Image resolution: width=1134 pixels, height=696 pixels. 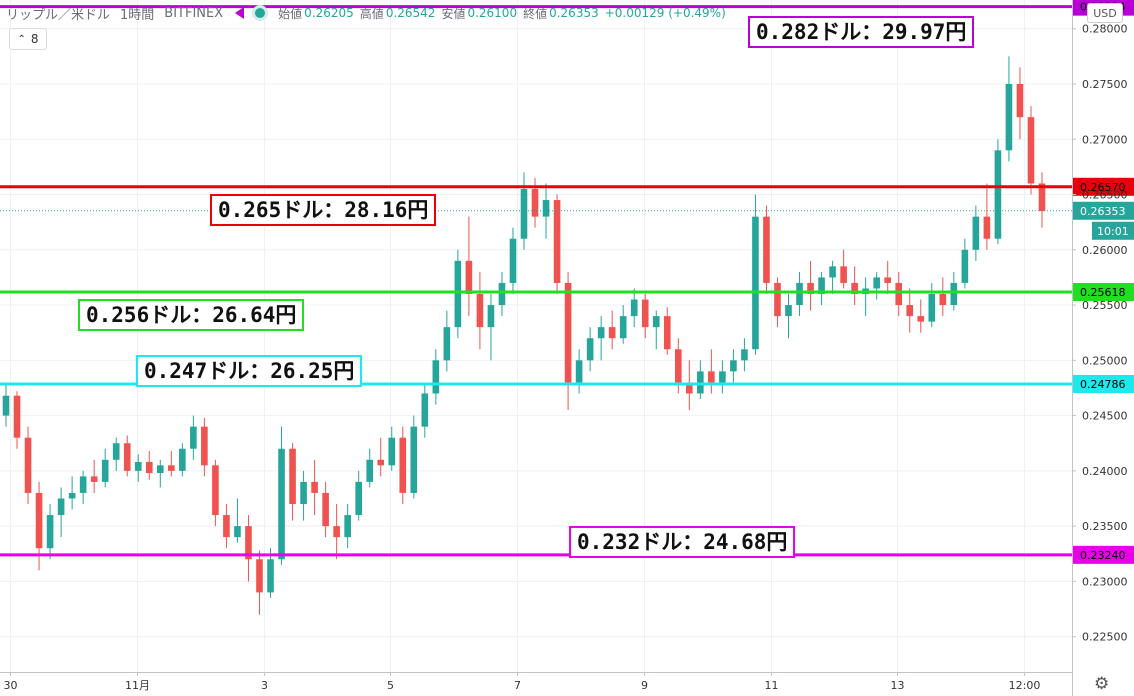 What do you see at coordinates (390, 685) in the screenshot?
I see `x-tick-label: 5` at bounding box center [390, 685].